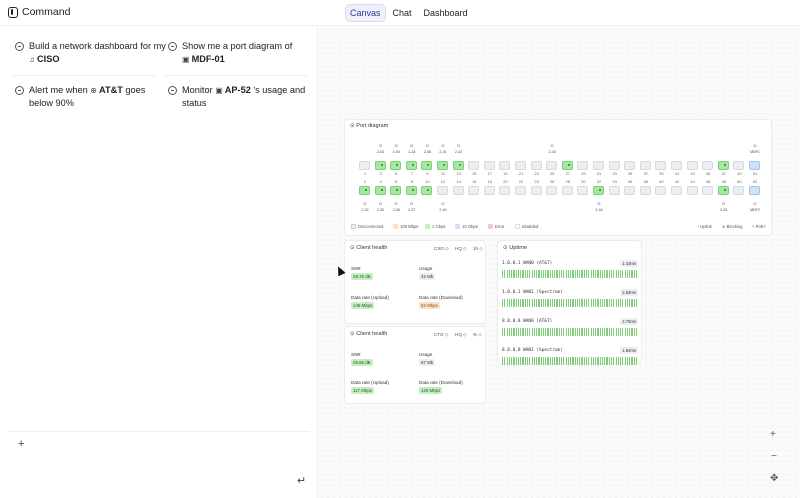  Describe the element at coordinates (477, 334) in the screenshot. I see `filter-range: % ◇` at that location.